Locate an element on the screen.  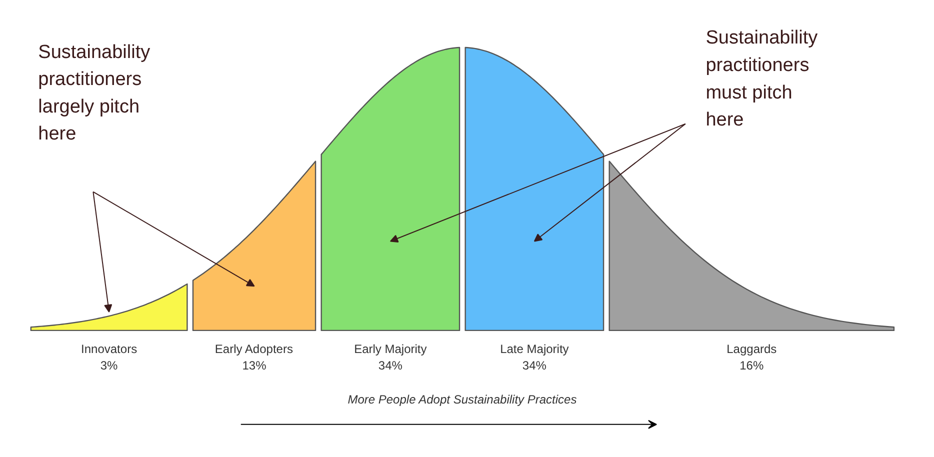
data-label: 13% is located at coordinates (254, 365).